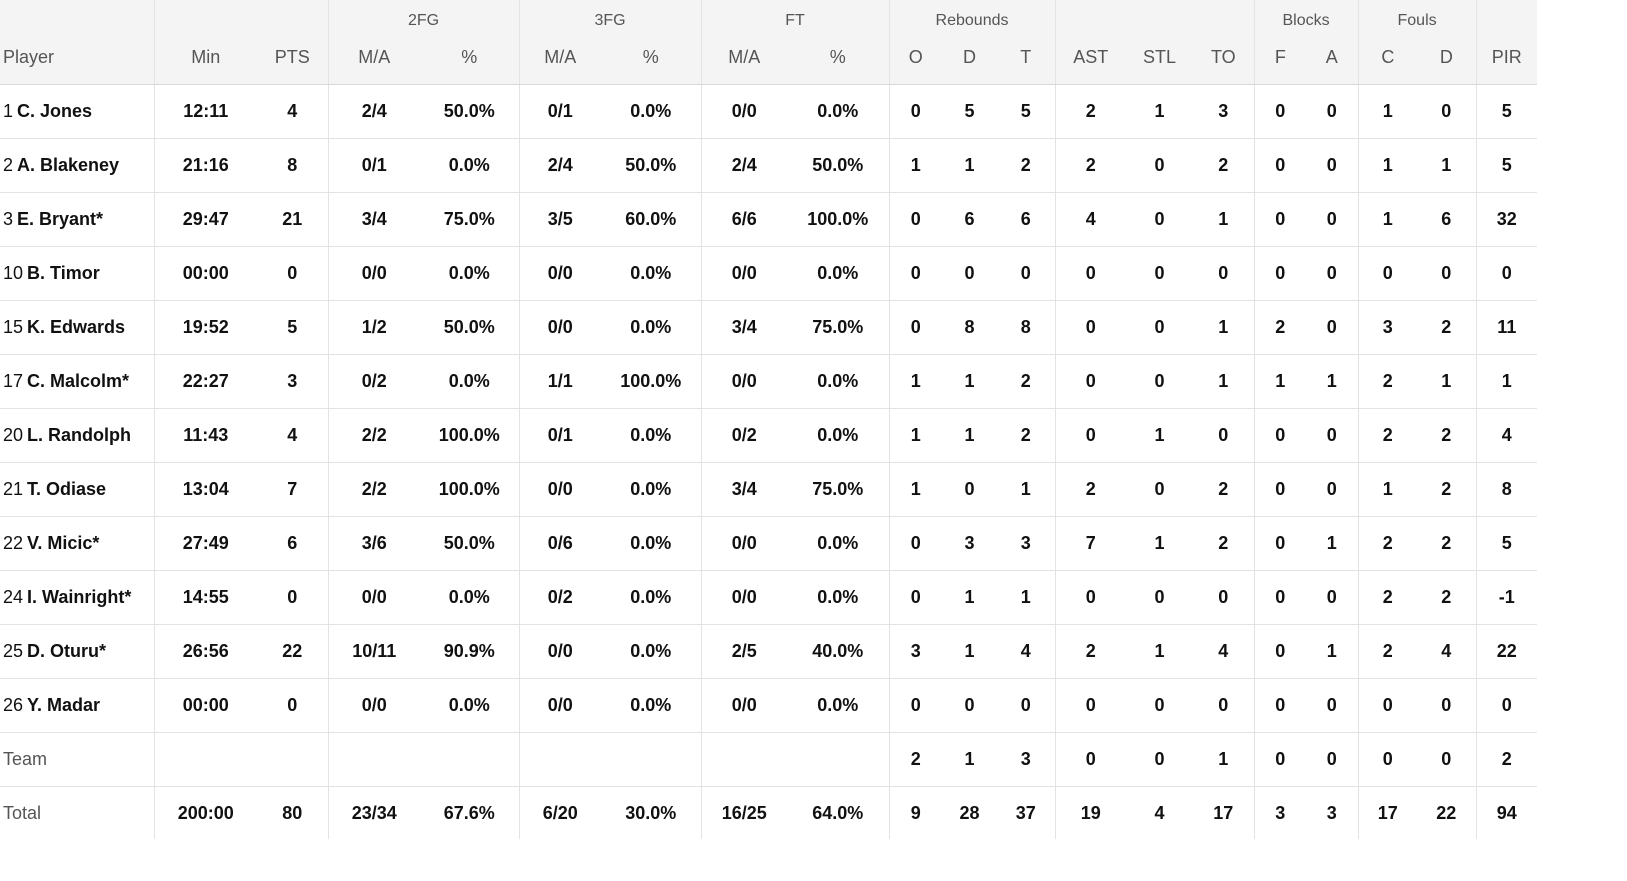  I want to click on stat-cell: 19, so click(1090, 812).